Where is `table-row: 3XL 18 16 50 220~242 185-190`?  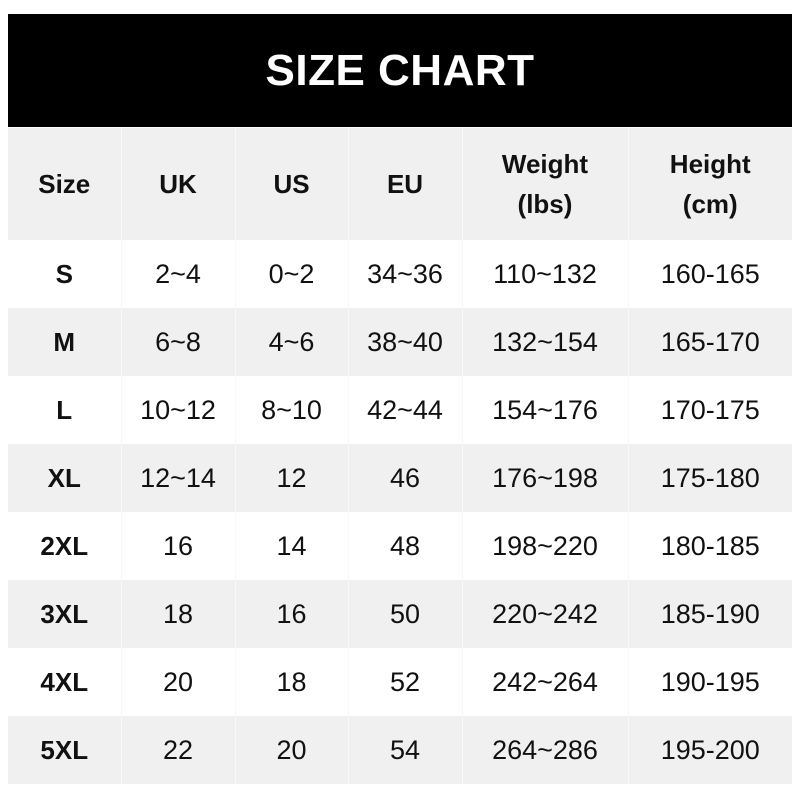 table-row: 3XL 18 16 50 220~242 185-190 is located at coordinates (400, 614).